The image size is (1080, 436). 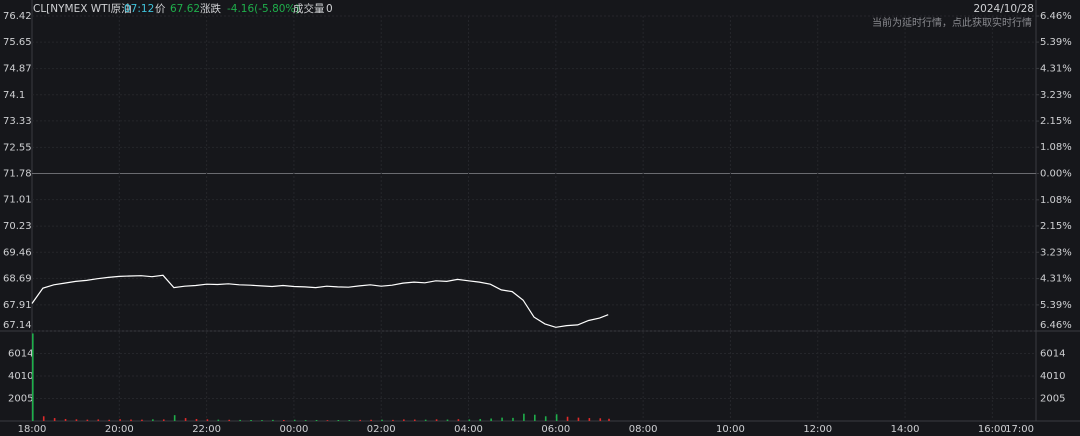 I want to click on vol-tick-label: 2005, so click(x=1052, y=398).